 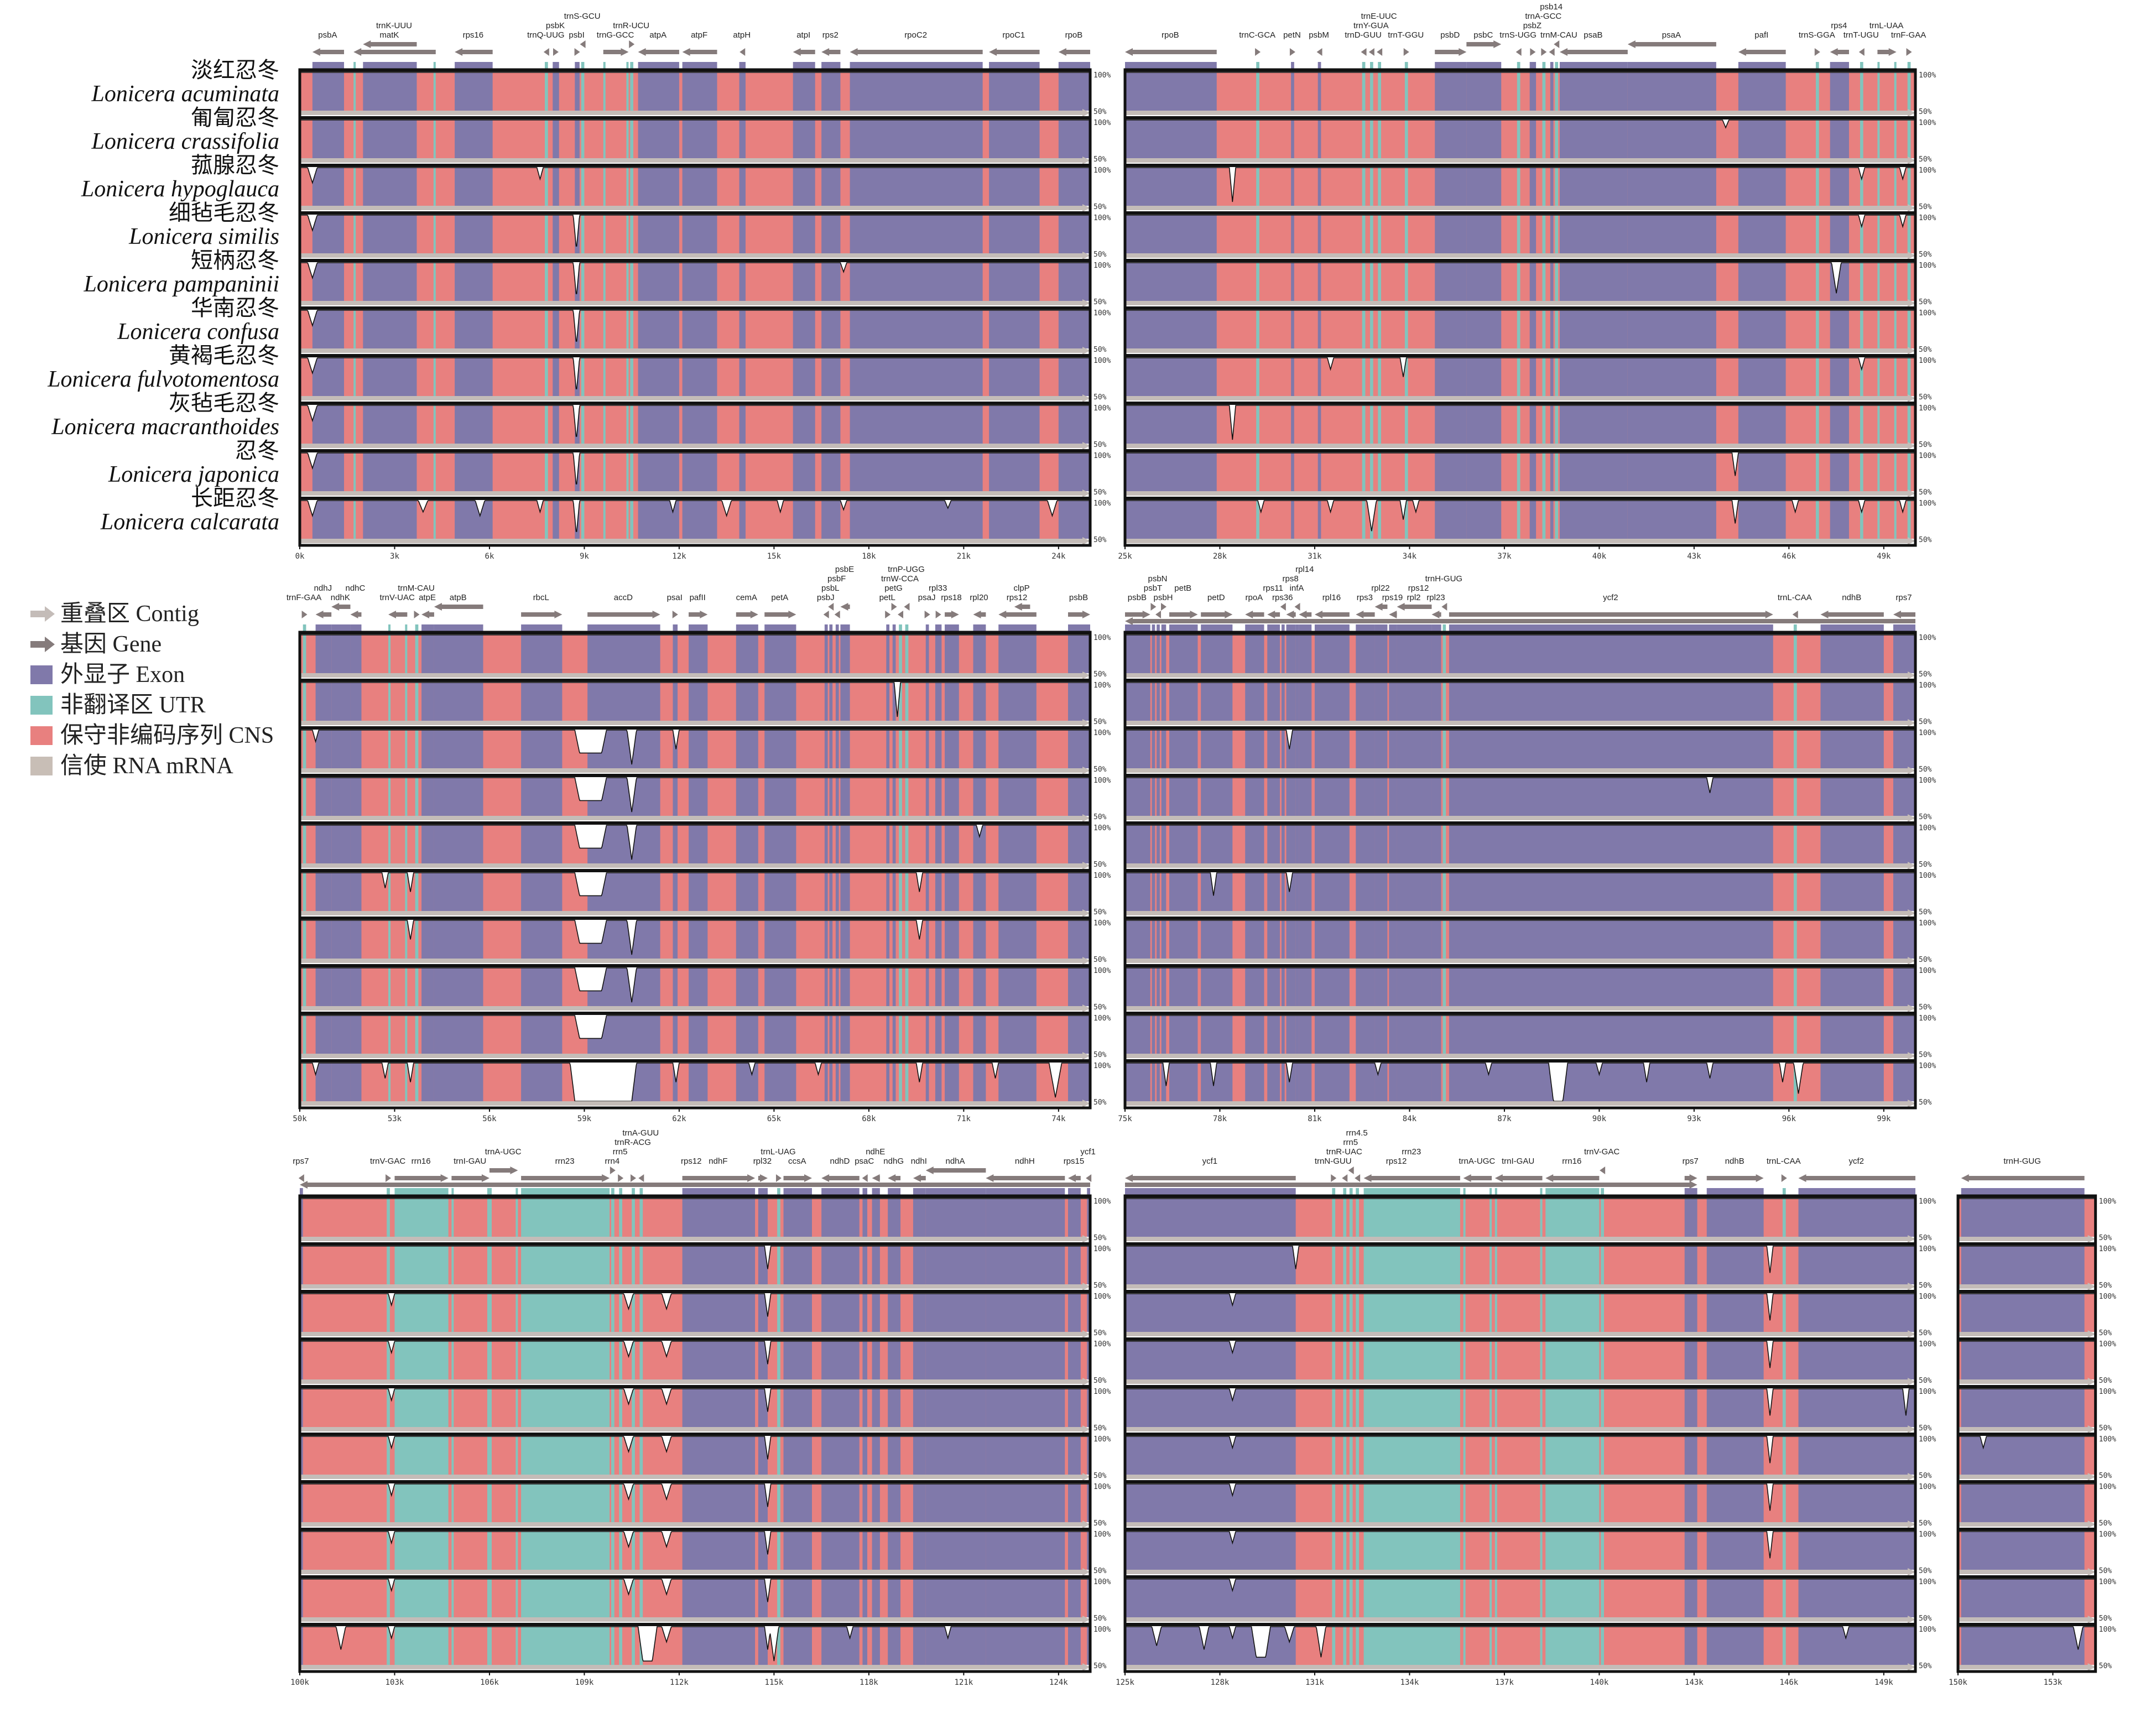 I want to click on axis-tick-label: 56k, so click(x=490, y=1119).